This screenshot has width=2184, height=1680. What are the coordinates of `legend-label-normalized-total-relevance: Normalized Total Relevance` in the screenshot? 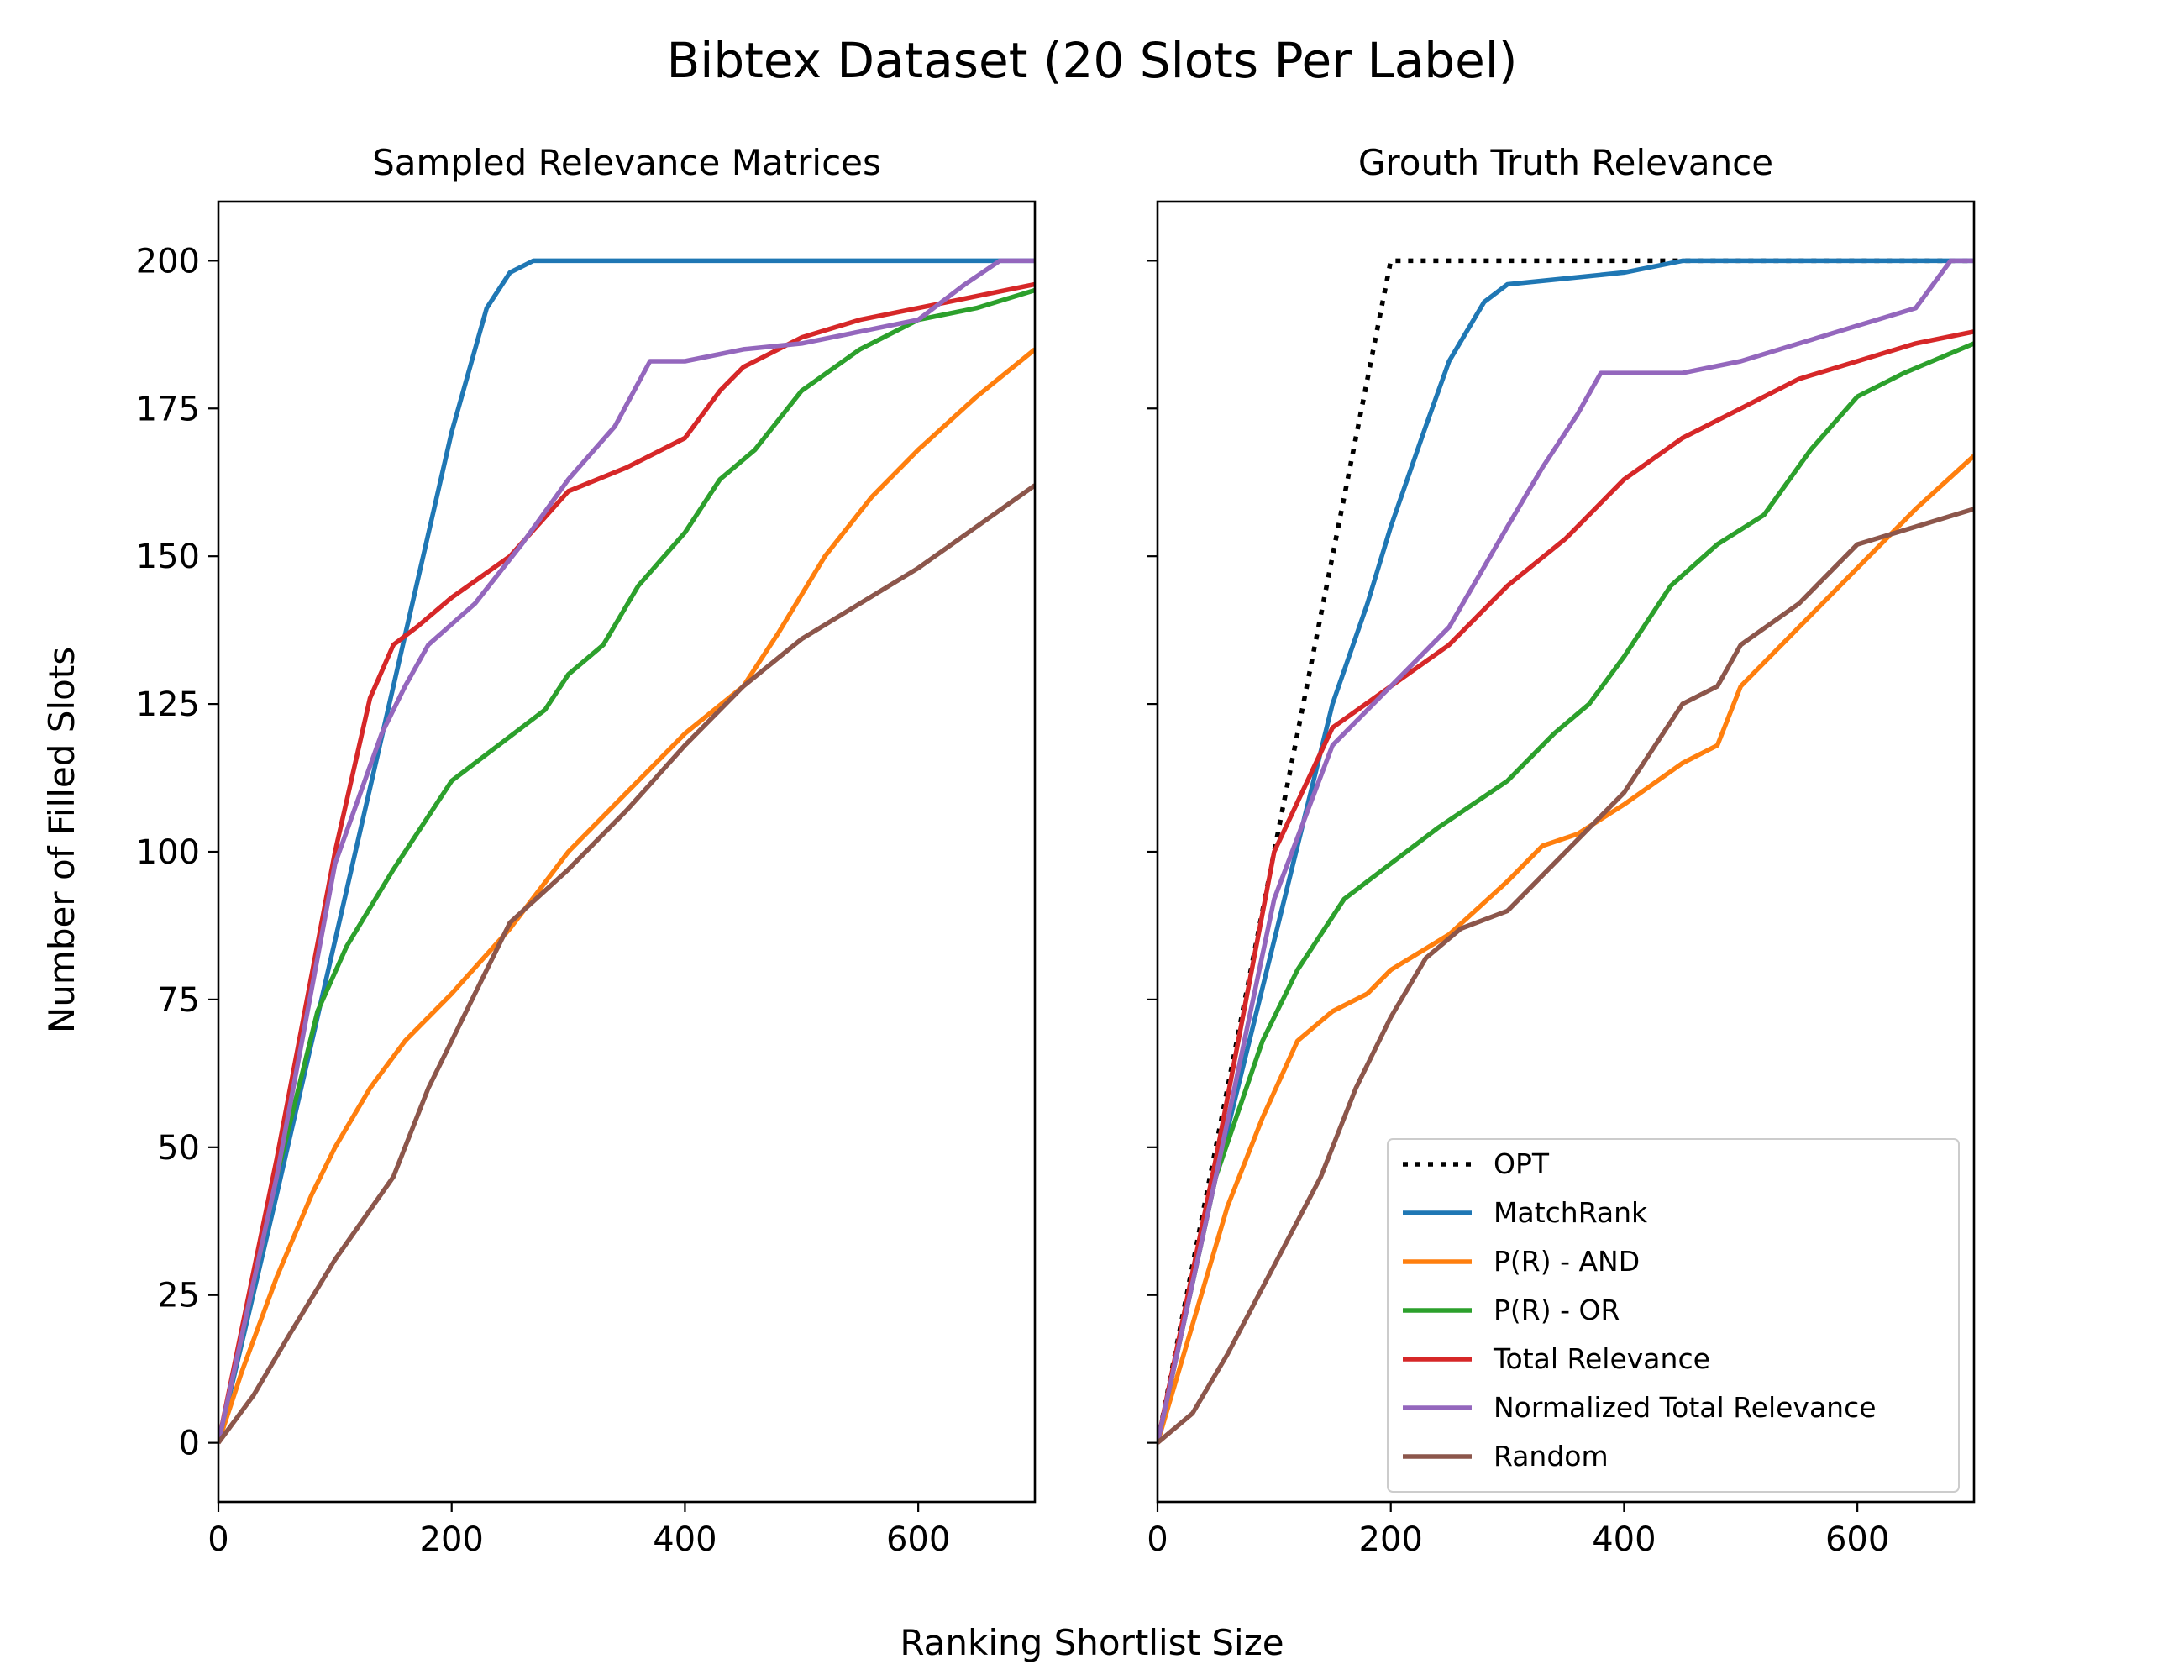 It's located at (1685, 1407).